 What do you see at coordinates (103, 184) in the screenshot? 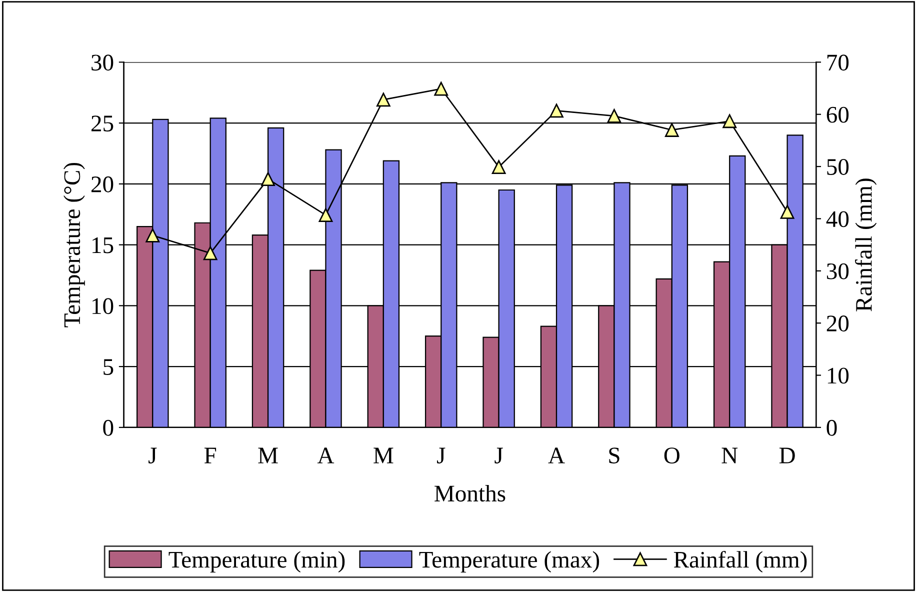
I see `y-tick-label: 20` at bounding box center [103, 184].